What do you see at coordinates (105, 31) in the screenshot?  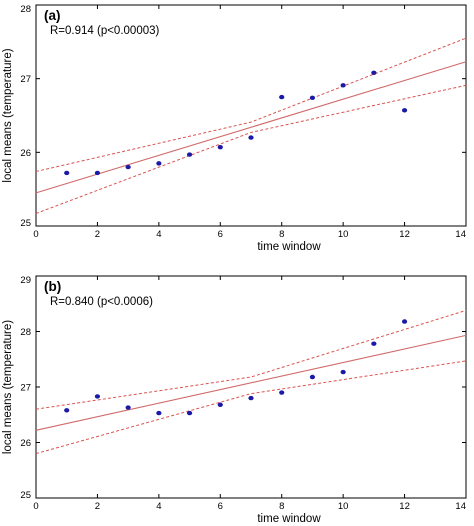 I see `correlation-annotation: R=0.914 (p<0.00003)` at bounding box center [105, 31].